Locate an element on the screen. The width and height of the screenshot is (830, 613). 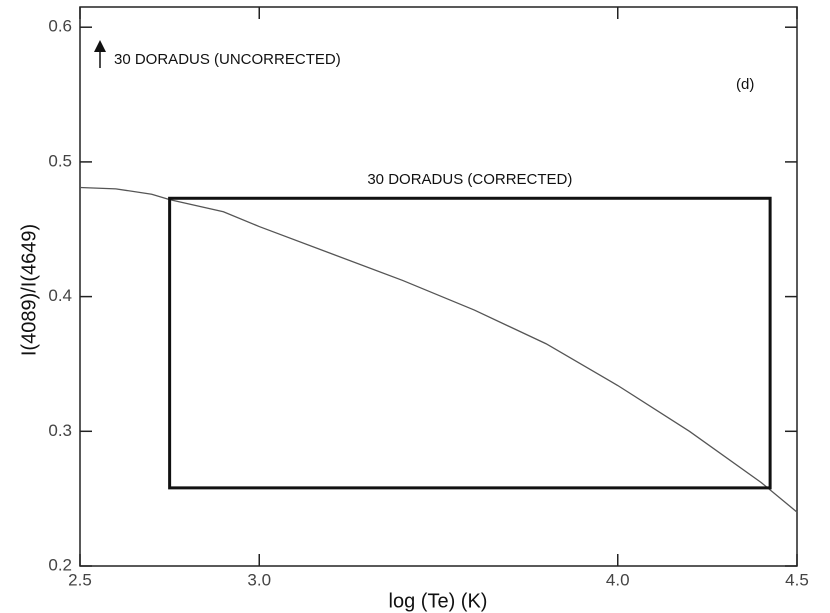
x-tick-label: 3.0 is located at coordinates (259, 579).